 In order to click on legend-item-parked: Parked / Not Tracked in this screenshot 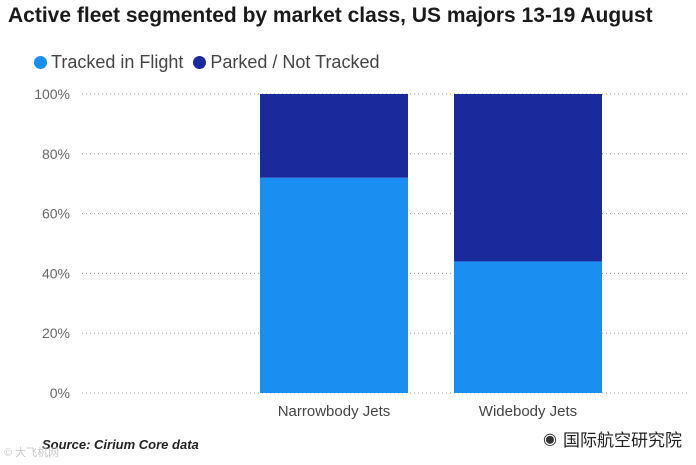, I will do `click(286, 62)`.